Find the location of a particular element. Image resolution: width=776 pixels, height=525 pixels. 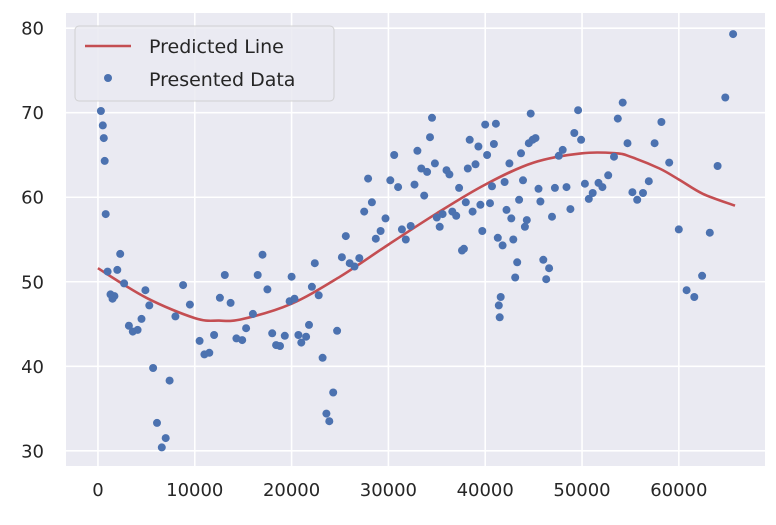

x-tick-label: 20000 is located at coordinates (291, 490).